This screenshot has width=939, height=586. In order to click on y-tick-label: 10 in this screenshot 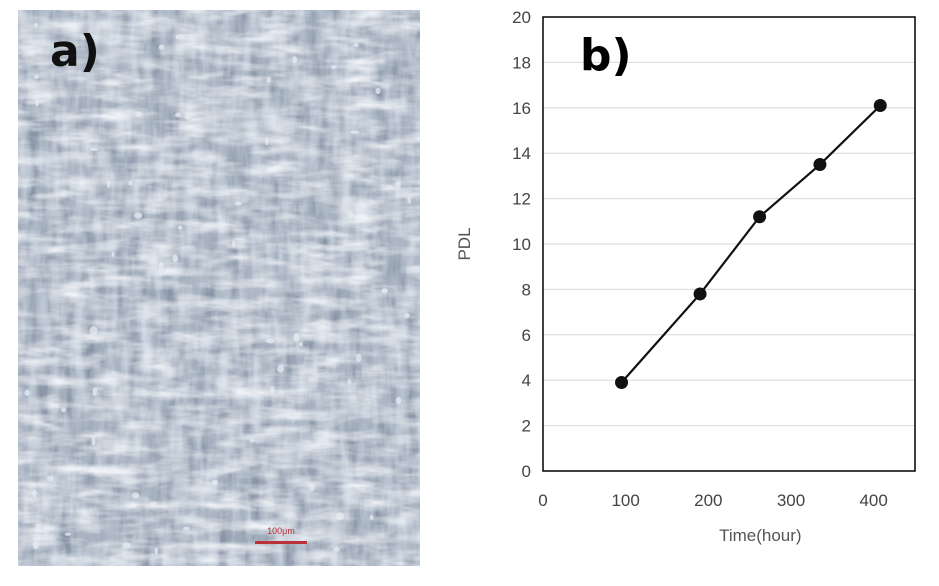, I will do `click(521, 244)`.